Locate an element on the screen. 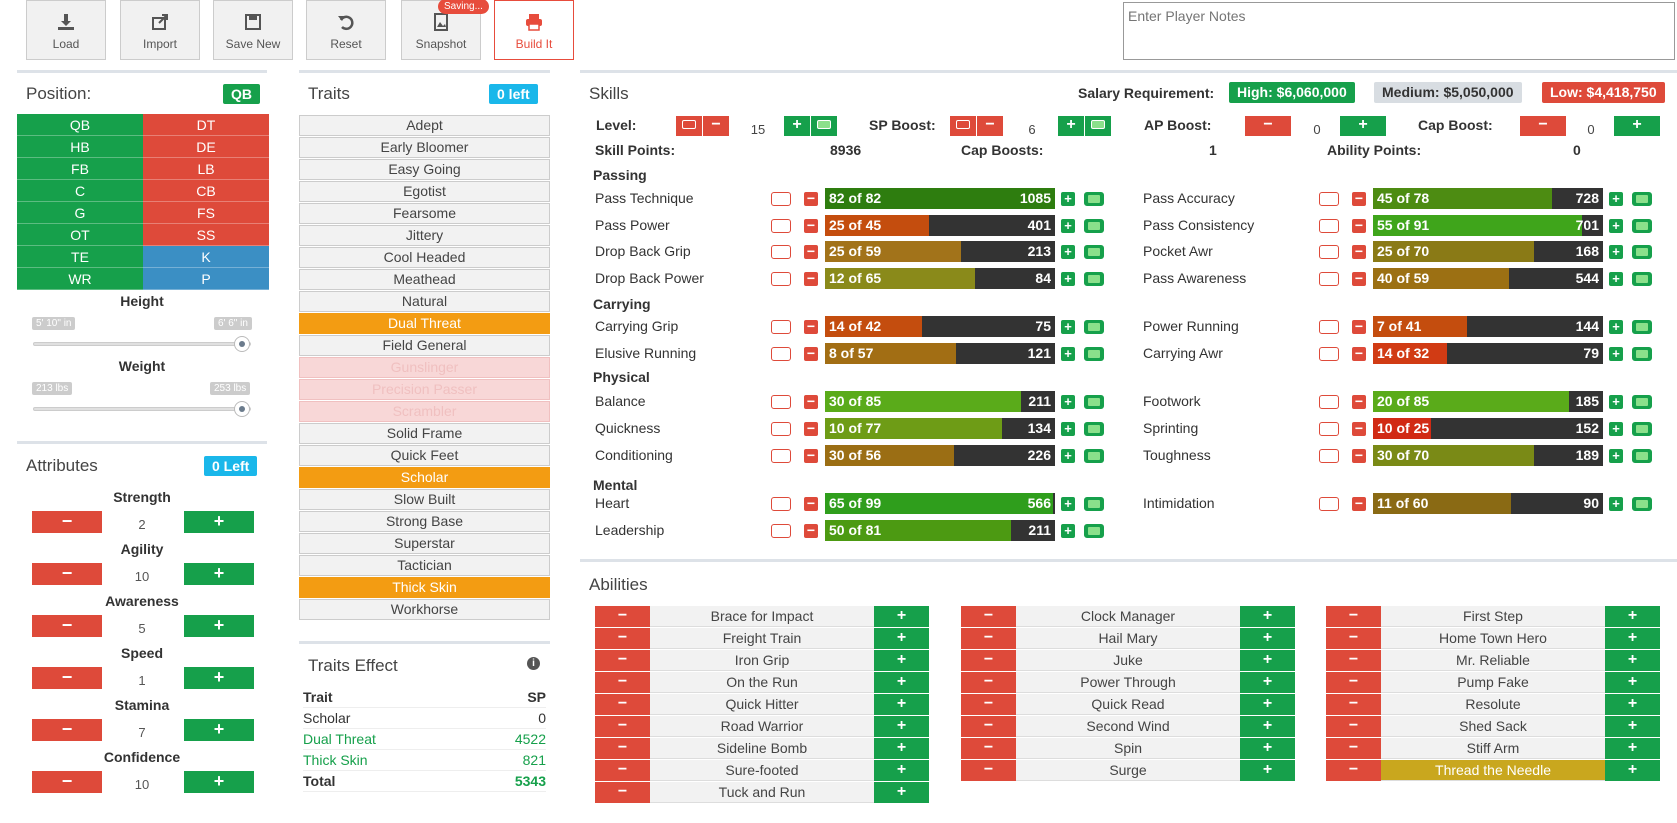 The width and height of the screenshot is (1677, 823). toughness-minus-button: − is located at coordinates (1359, 455).